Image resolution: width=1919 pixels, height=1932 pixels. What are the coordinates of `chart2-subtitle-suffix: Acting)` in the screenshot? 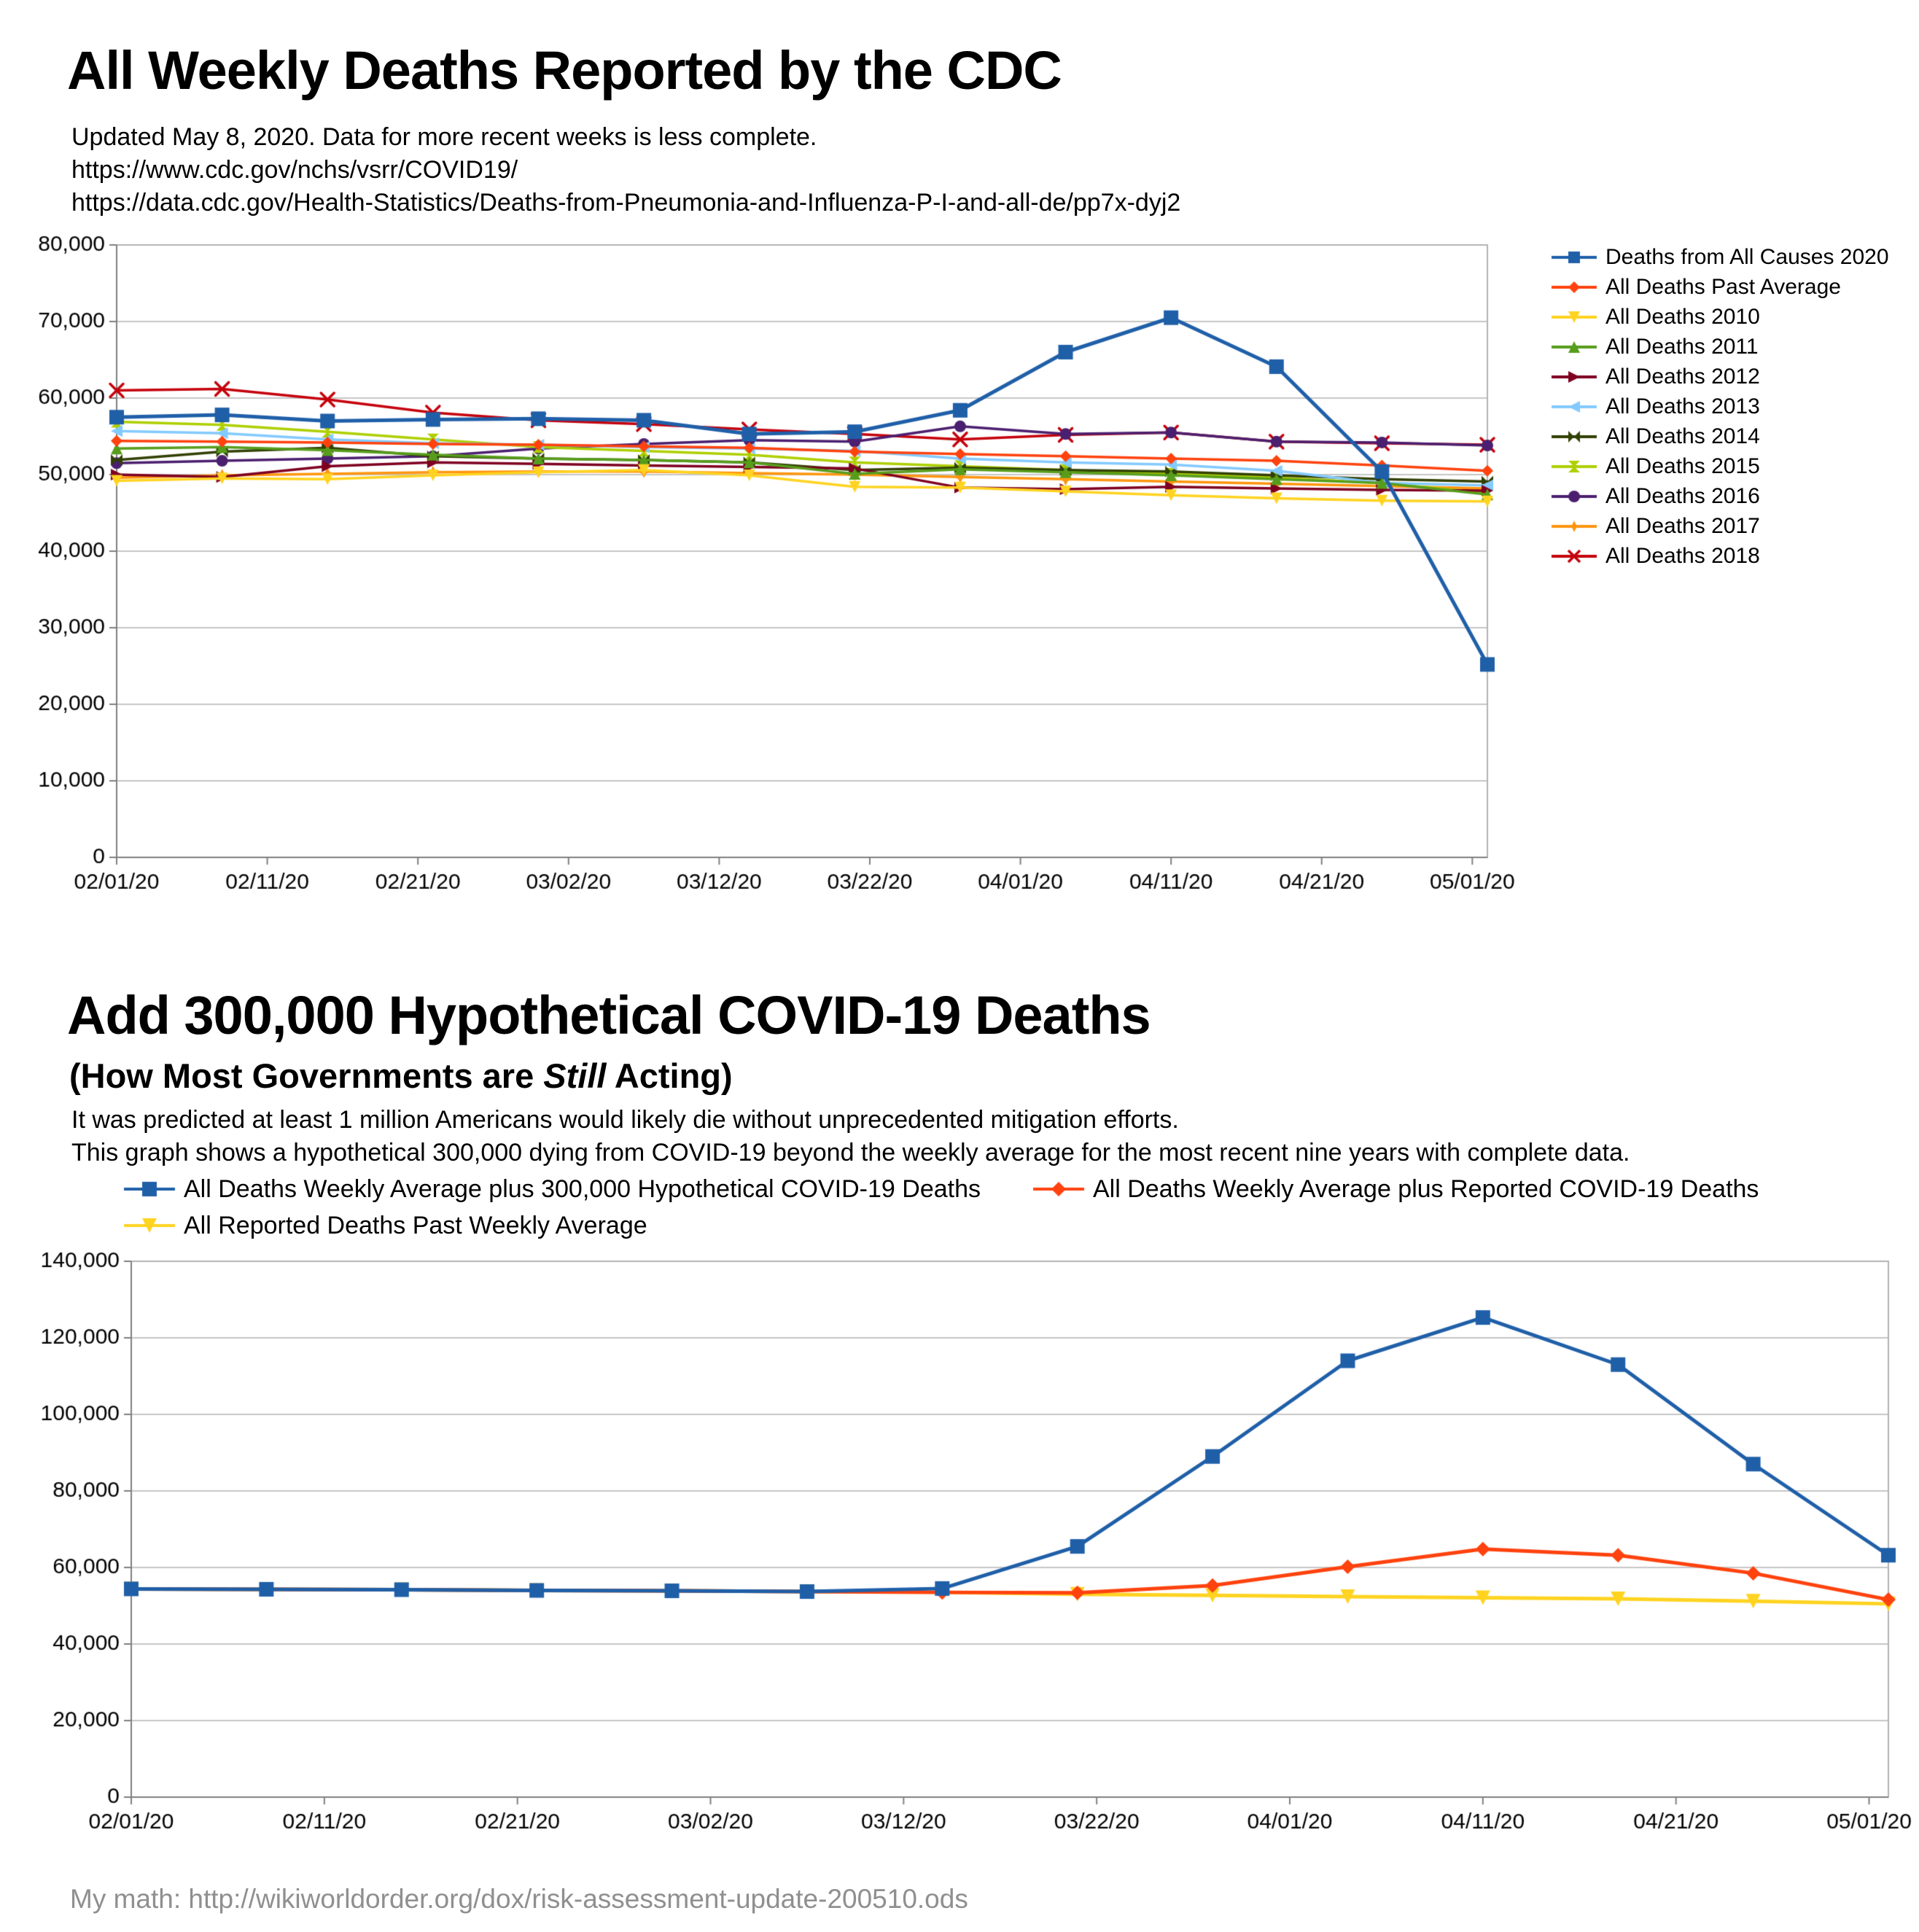 It's located at (669, 1075).